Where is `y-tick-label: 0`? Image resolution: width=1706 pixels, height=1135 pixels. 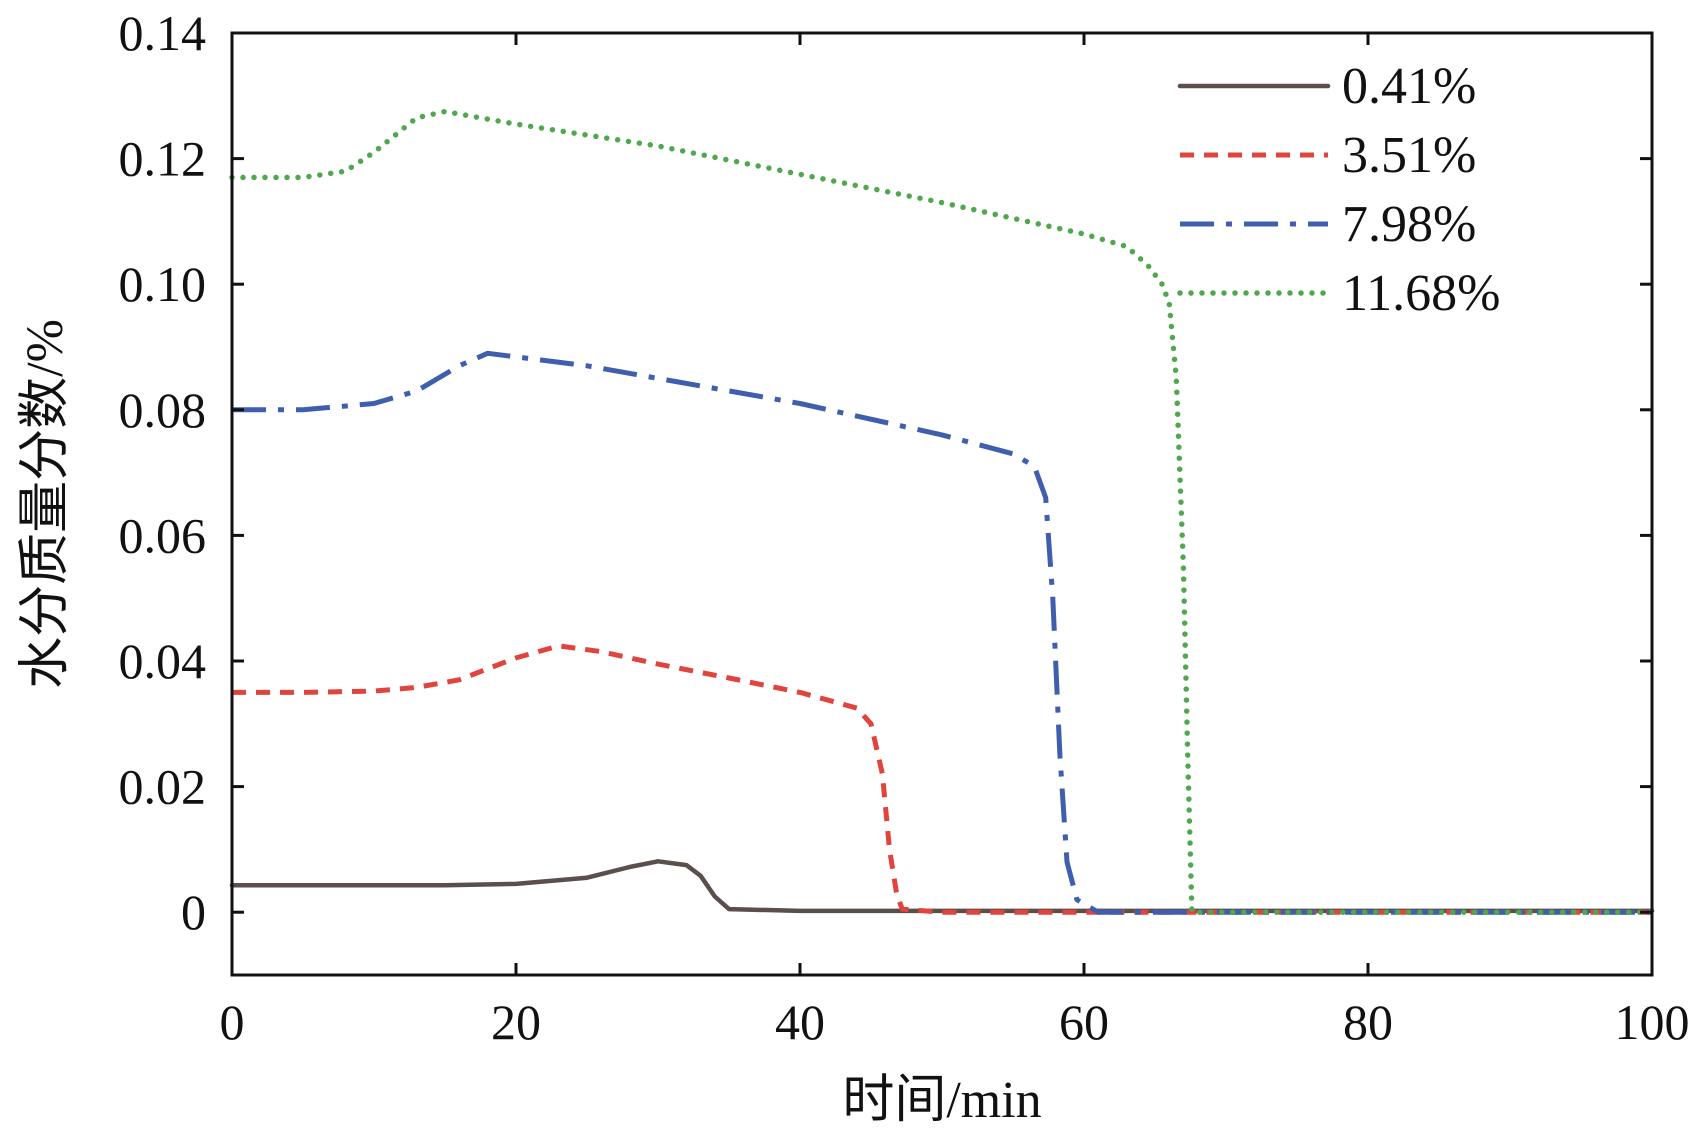
y-tick-label: 0 is located at coordinates (193, 912).